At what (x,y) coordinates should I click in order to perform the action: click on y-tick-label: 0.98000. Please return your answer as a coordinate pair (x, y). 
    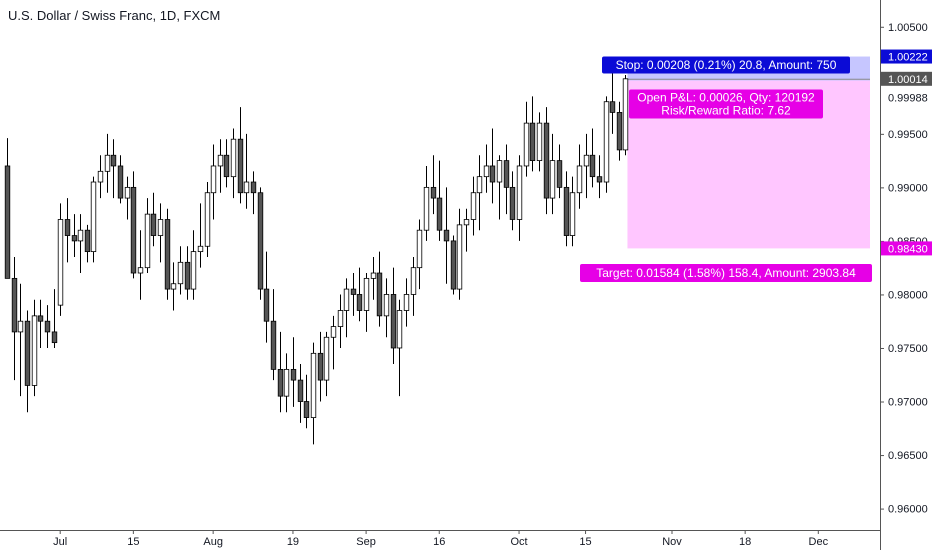
    Looking at the image, I should click on (908, 295).